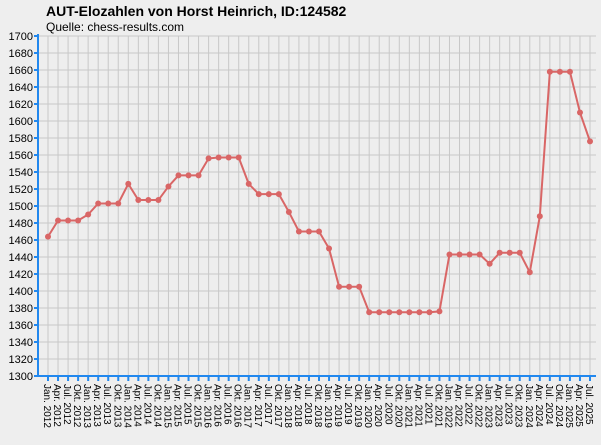  I want to click on x-tick-label: Okt. 2016, so click(237, 406).